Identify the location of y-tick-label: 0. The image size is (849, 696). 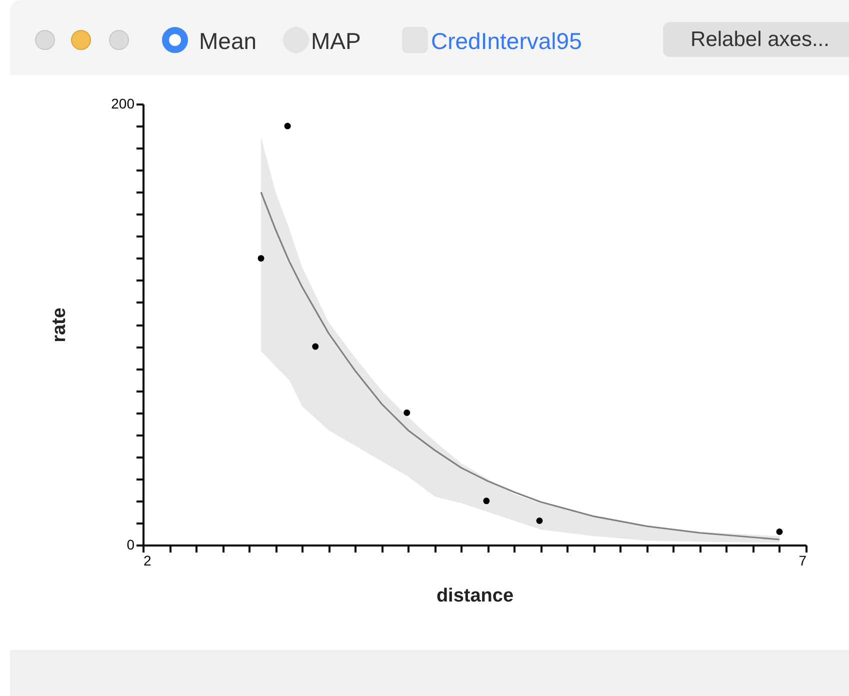
(130, 544).